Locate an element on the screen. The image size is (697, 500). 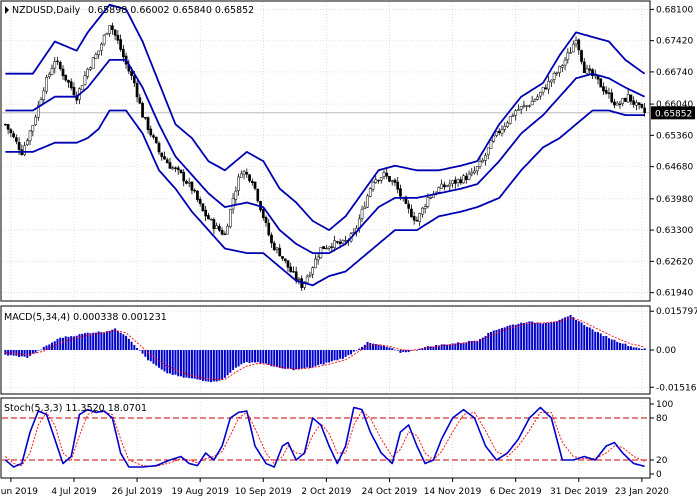
macd-histogram is located at coordinates (325, 348).